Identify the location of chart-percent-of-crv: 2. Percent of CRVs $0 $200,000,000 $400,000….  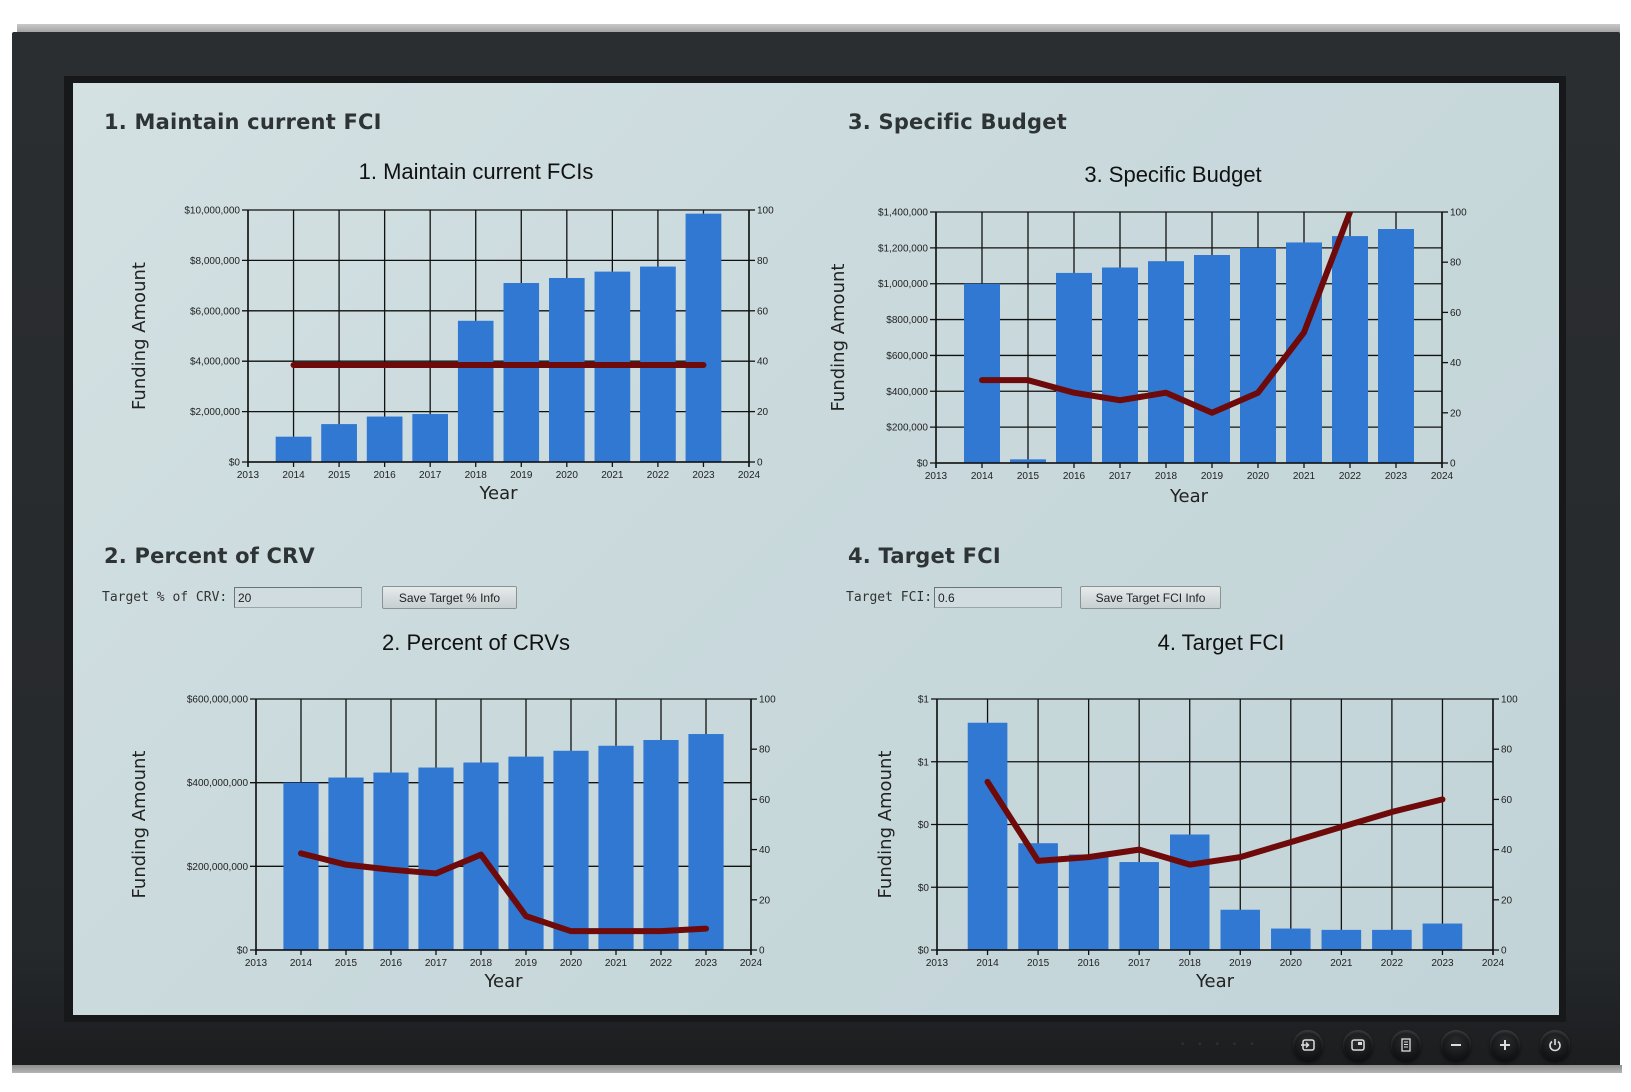
(452, 811).